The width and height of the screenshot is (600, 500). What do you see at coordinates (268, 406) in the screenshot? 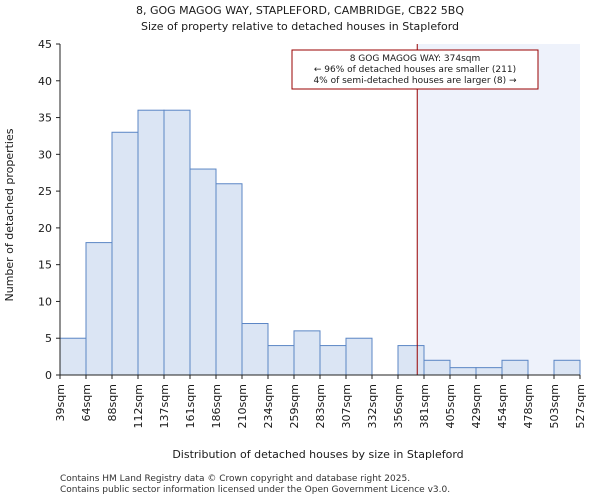
I see `x-tick-label: 234sqm` at bounding box center [268, 406].